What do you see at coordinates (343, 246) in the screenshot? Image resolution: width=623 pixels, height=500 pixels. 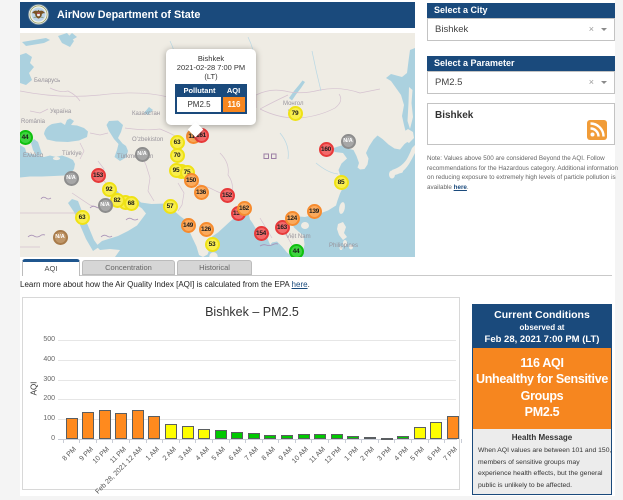 I see `svg-text: Philippines` at bounding box center [343, 246].